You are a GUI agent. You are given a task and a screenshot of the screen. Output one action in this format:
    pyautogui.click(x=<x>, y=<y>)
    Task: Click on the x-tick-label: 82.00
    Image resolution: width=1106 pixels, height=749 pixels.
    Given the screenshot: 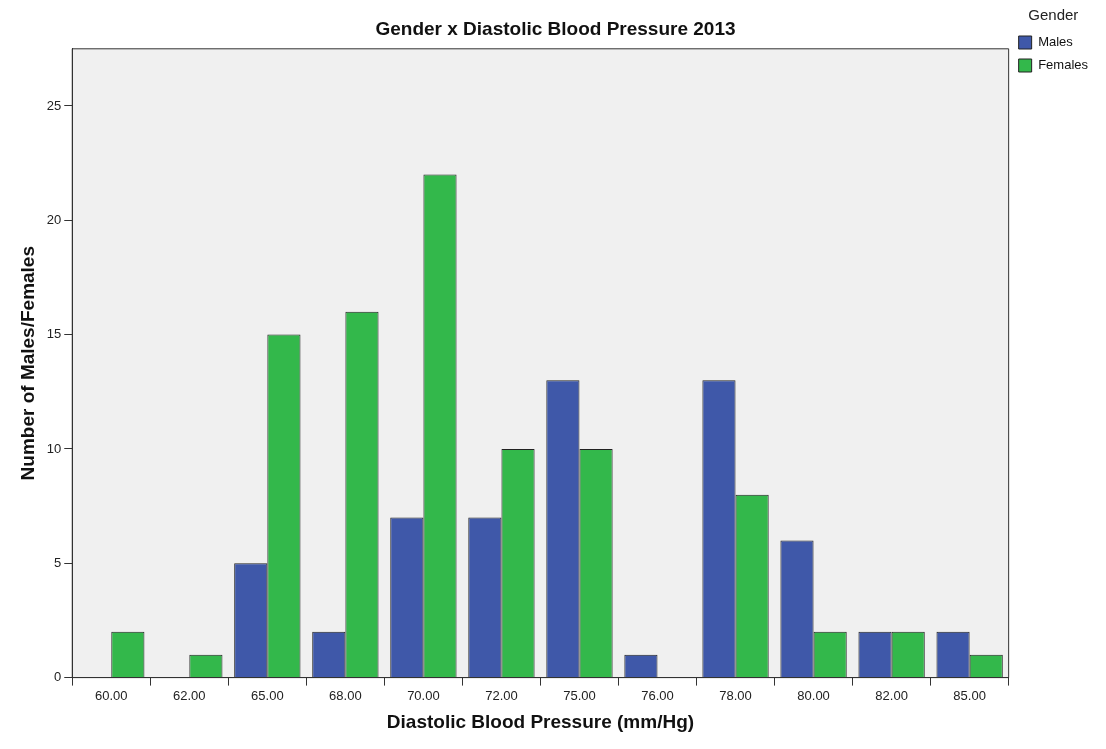 What is the action you would take?
    pyautogui.click(x=891, y=695)
    